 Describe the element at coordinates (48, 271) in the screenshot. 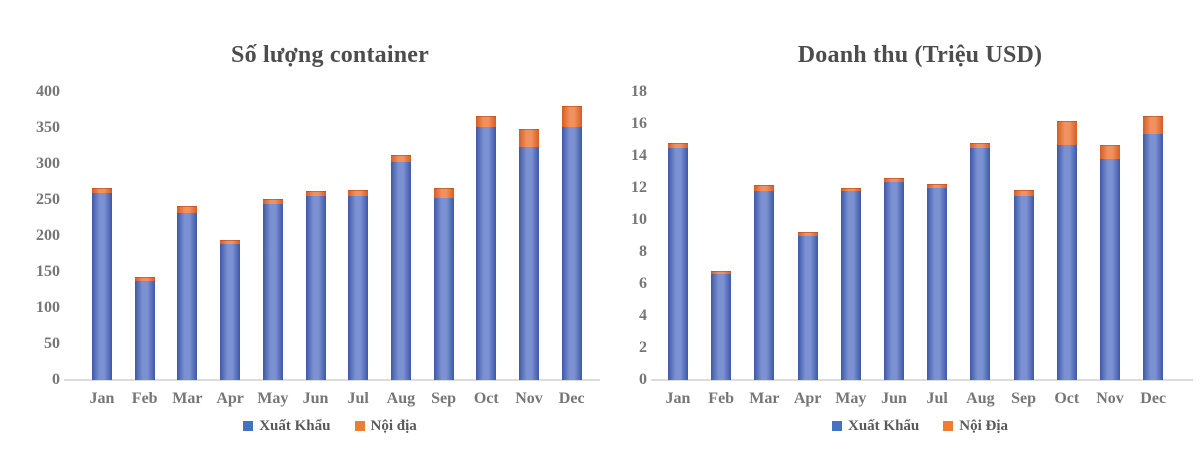

I see `y-axis-tick-label: 150` at that location.